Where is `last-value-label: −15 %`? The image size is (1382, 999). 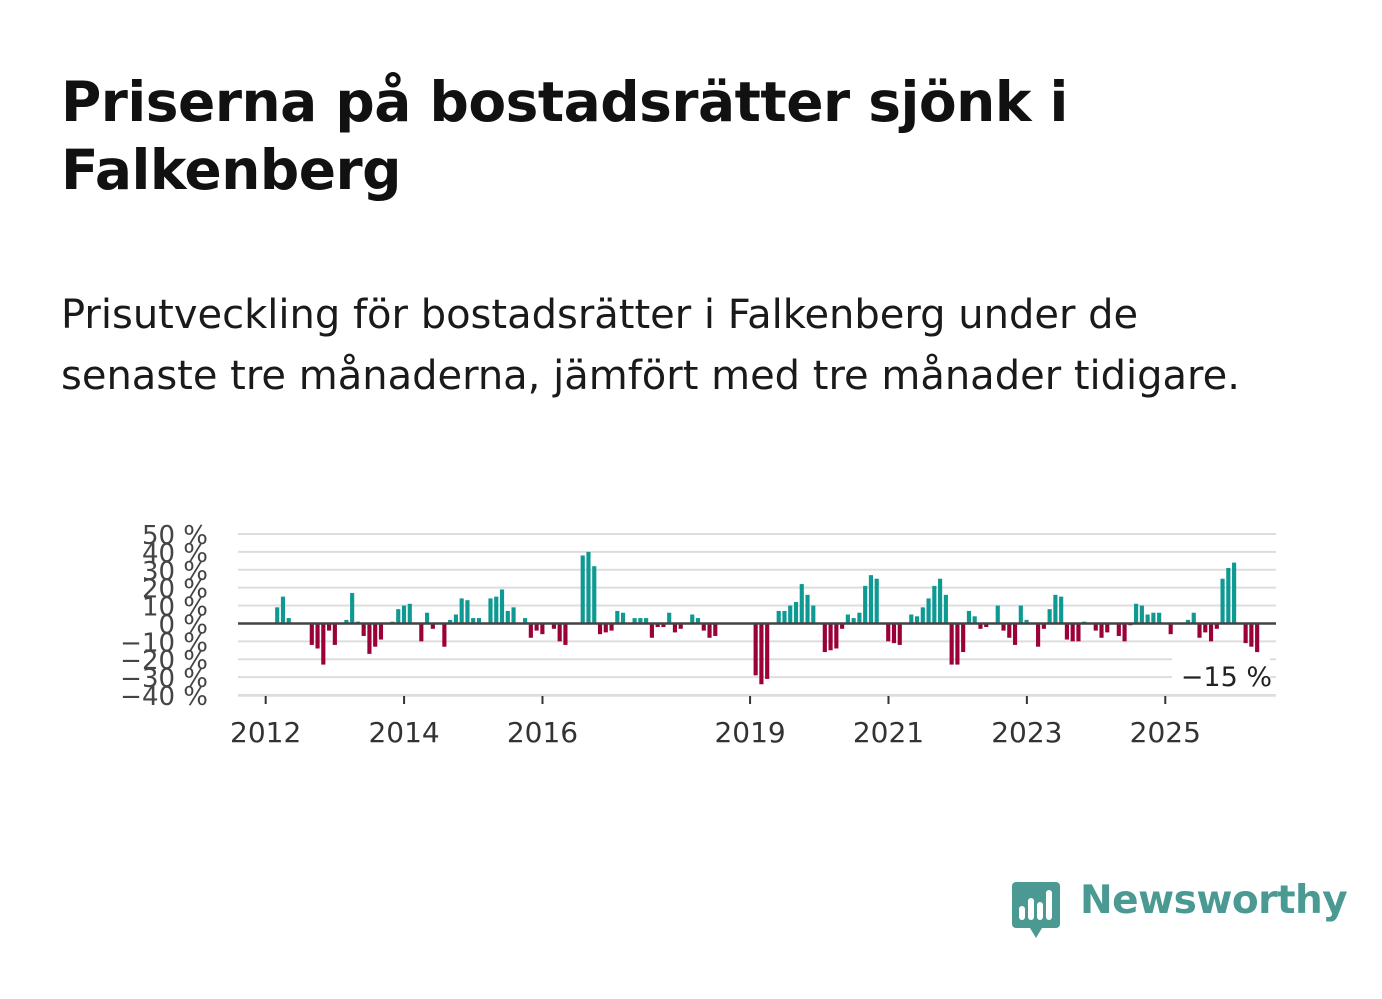
last-value-label: −15 % is located at coordinates (1226, 677).